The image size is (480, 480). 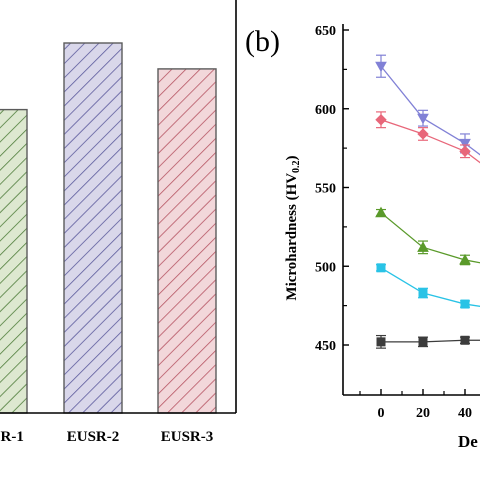 I want to click on bar-tick-label: EUSR-3, so click(x=187, y=437).